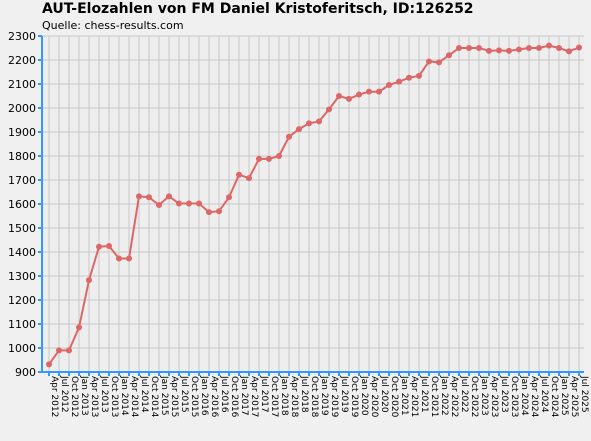  I want to click on x-tick-label: Oct 2017, so click(274, 396).